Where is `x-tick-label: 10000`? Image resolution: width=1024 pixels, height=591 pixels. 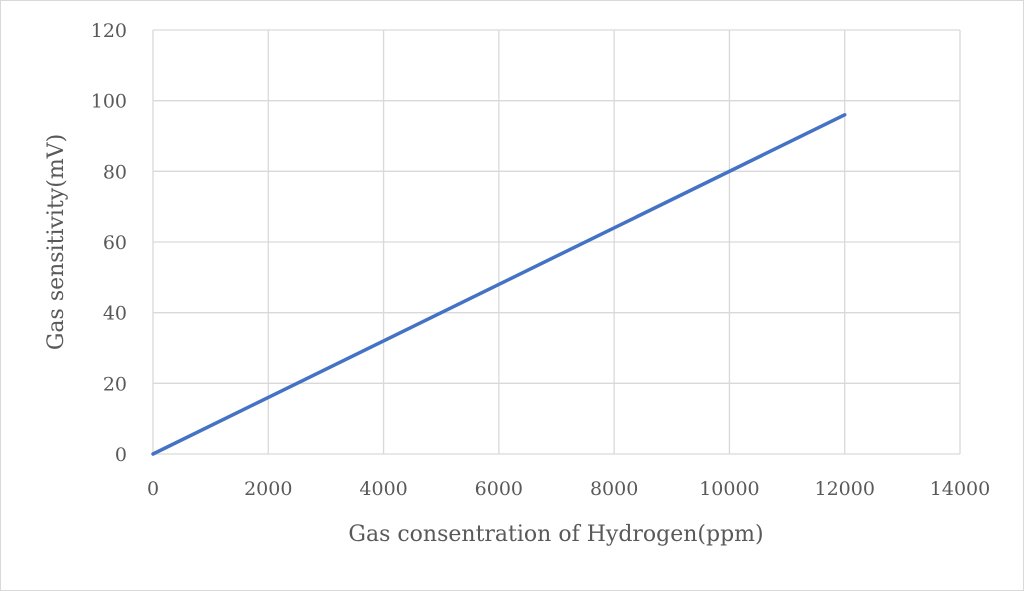
x-tick-label: 10000 is located at coordinates (729, 489).